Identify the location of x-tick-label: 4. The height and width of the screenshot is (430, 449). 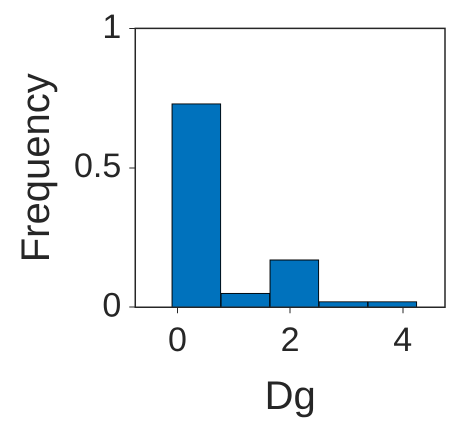
(402, 339).